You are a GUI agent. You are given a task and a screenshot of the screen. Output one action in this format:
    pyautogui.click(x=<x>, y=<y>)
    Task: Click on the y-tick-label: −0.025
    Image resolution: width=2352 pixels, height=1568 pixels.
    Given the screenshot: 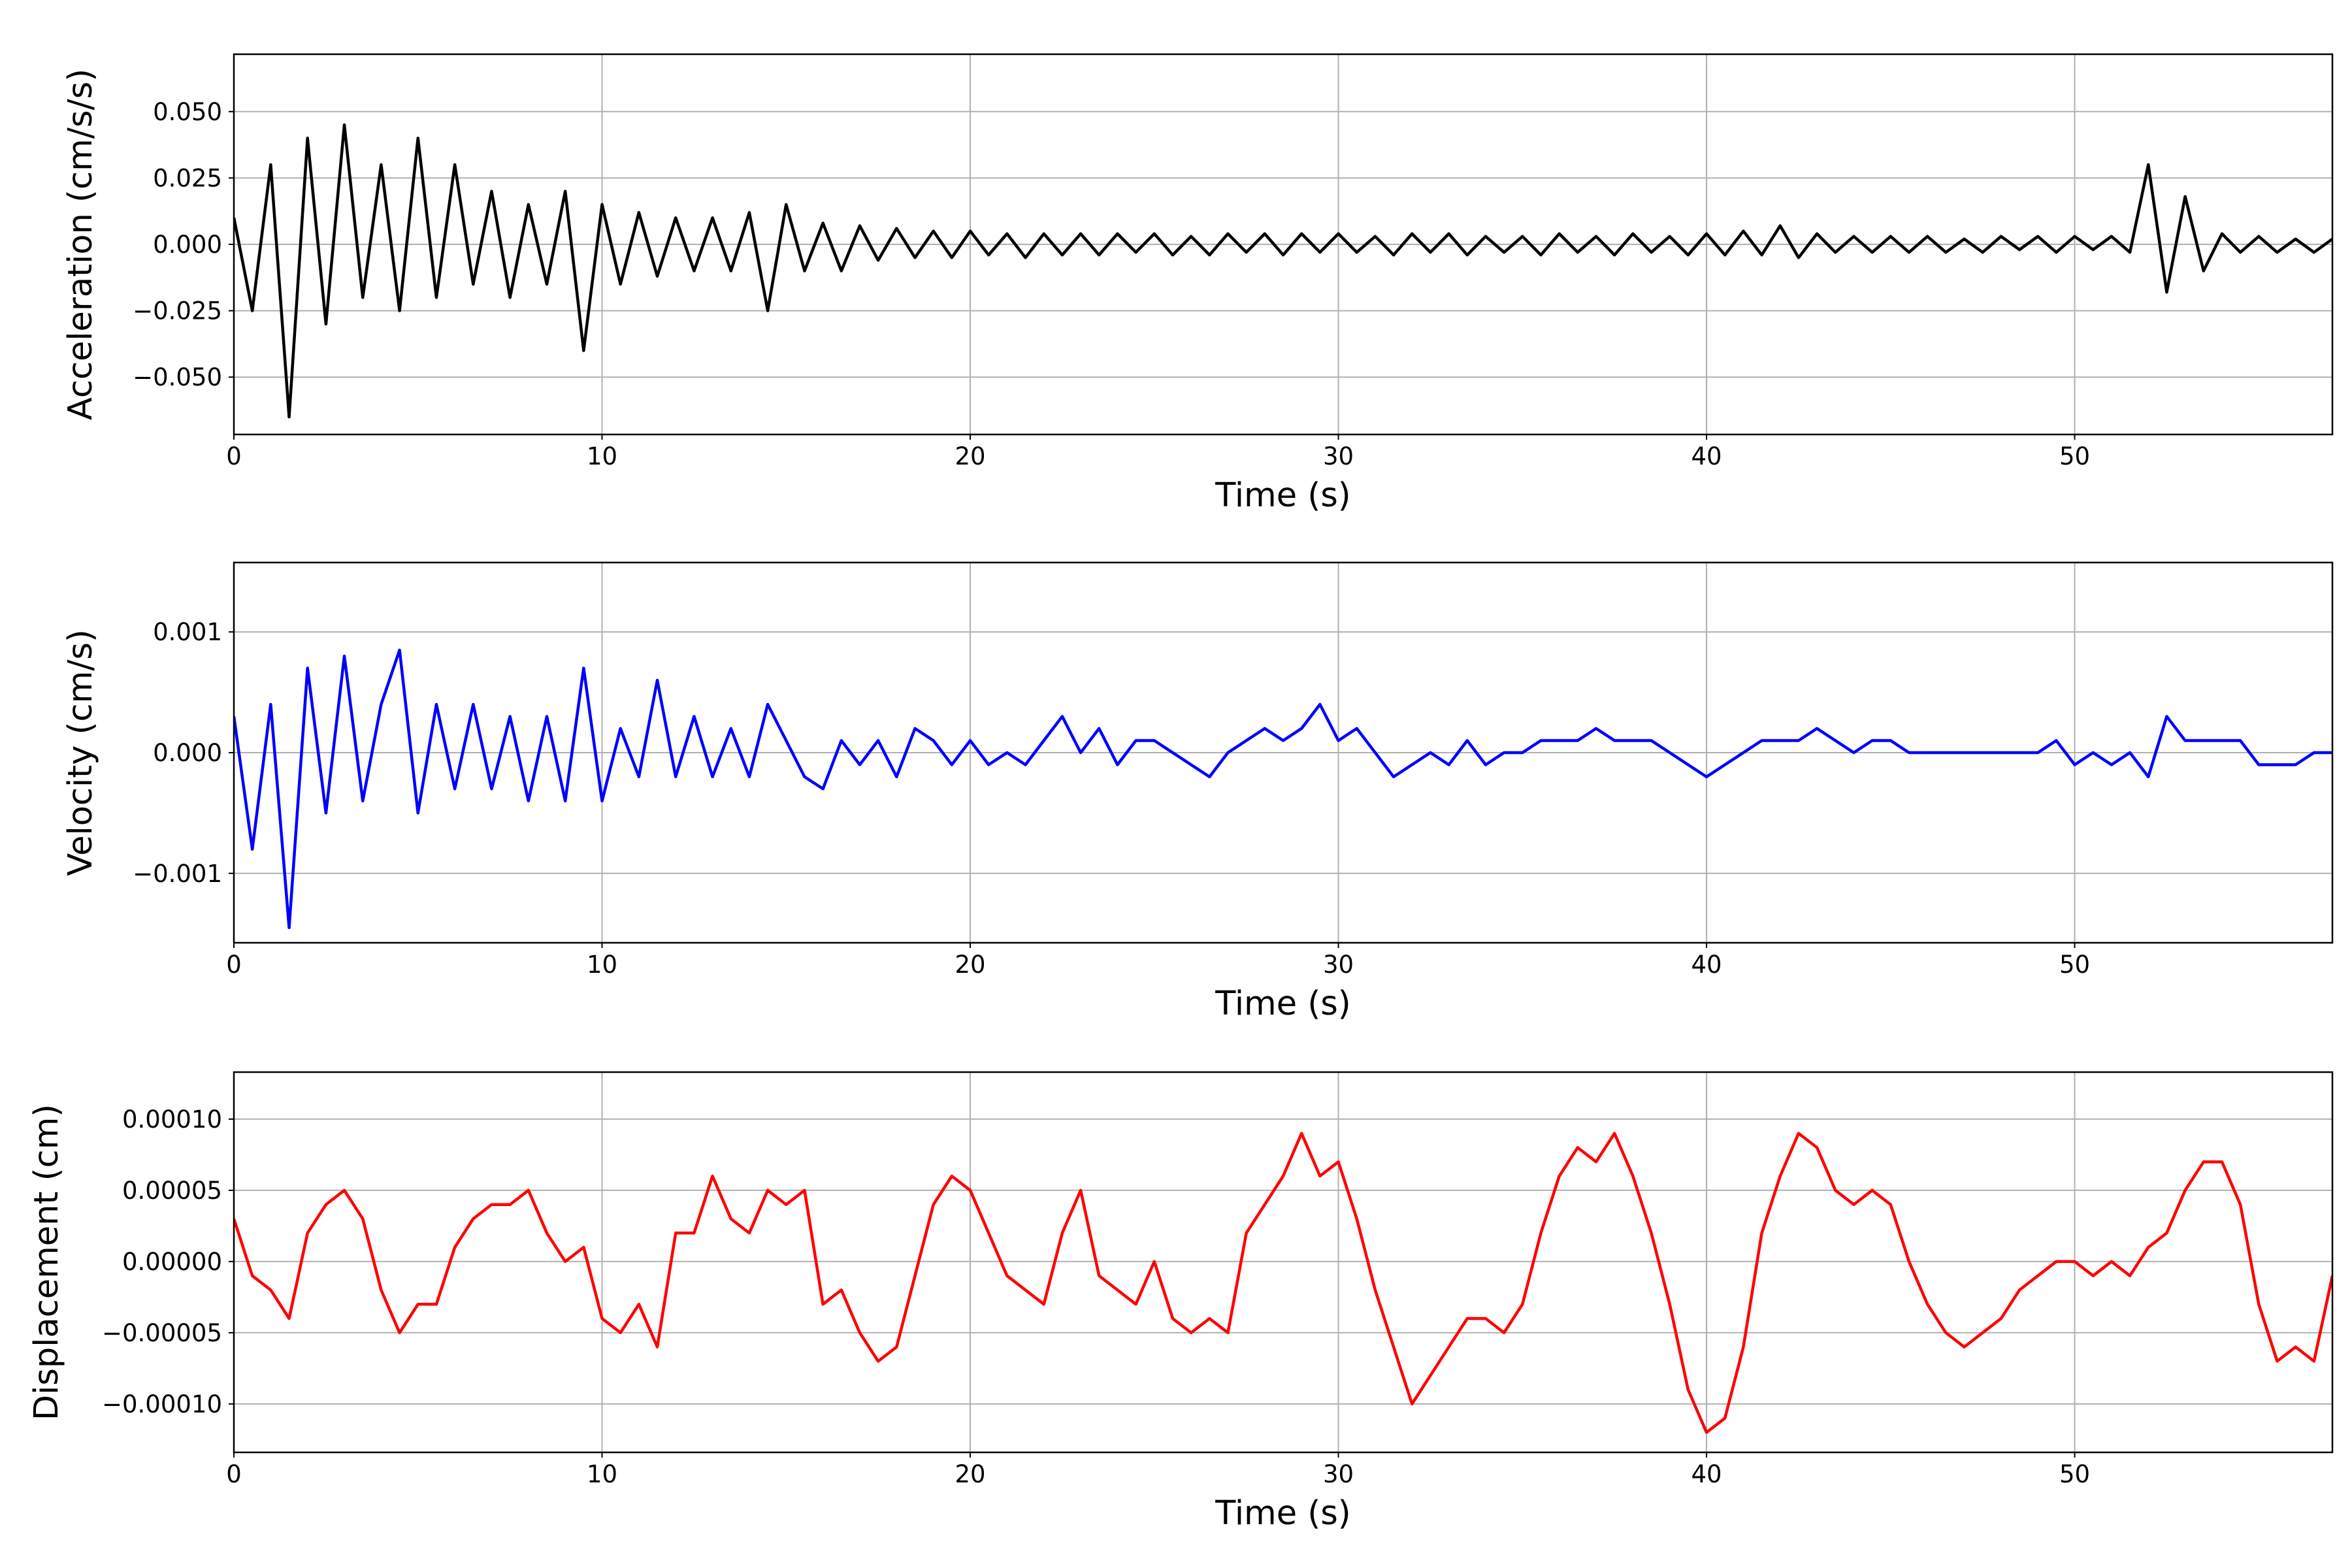 What is the action you would take?
    pyautogui.click(x=177, y=311)
    